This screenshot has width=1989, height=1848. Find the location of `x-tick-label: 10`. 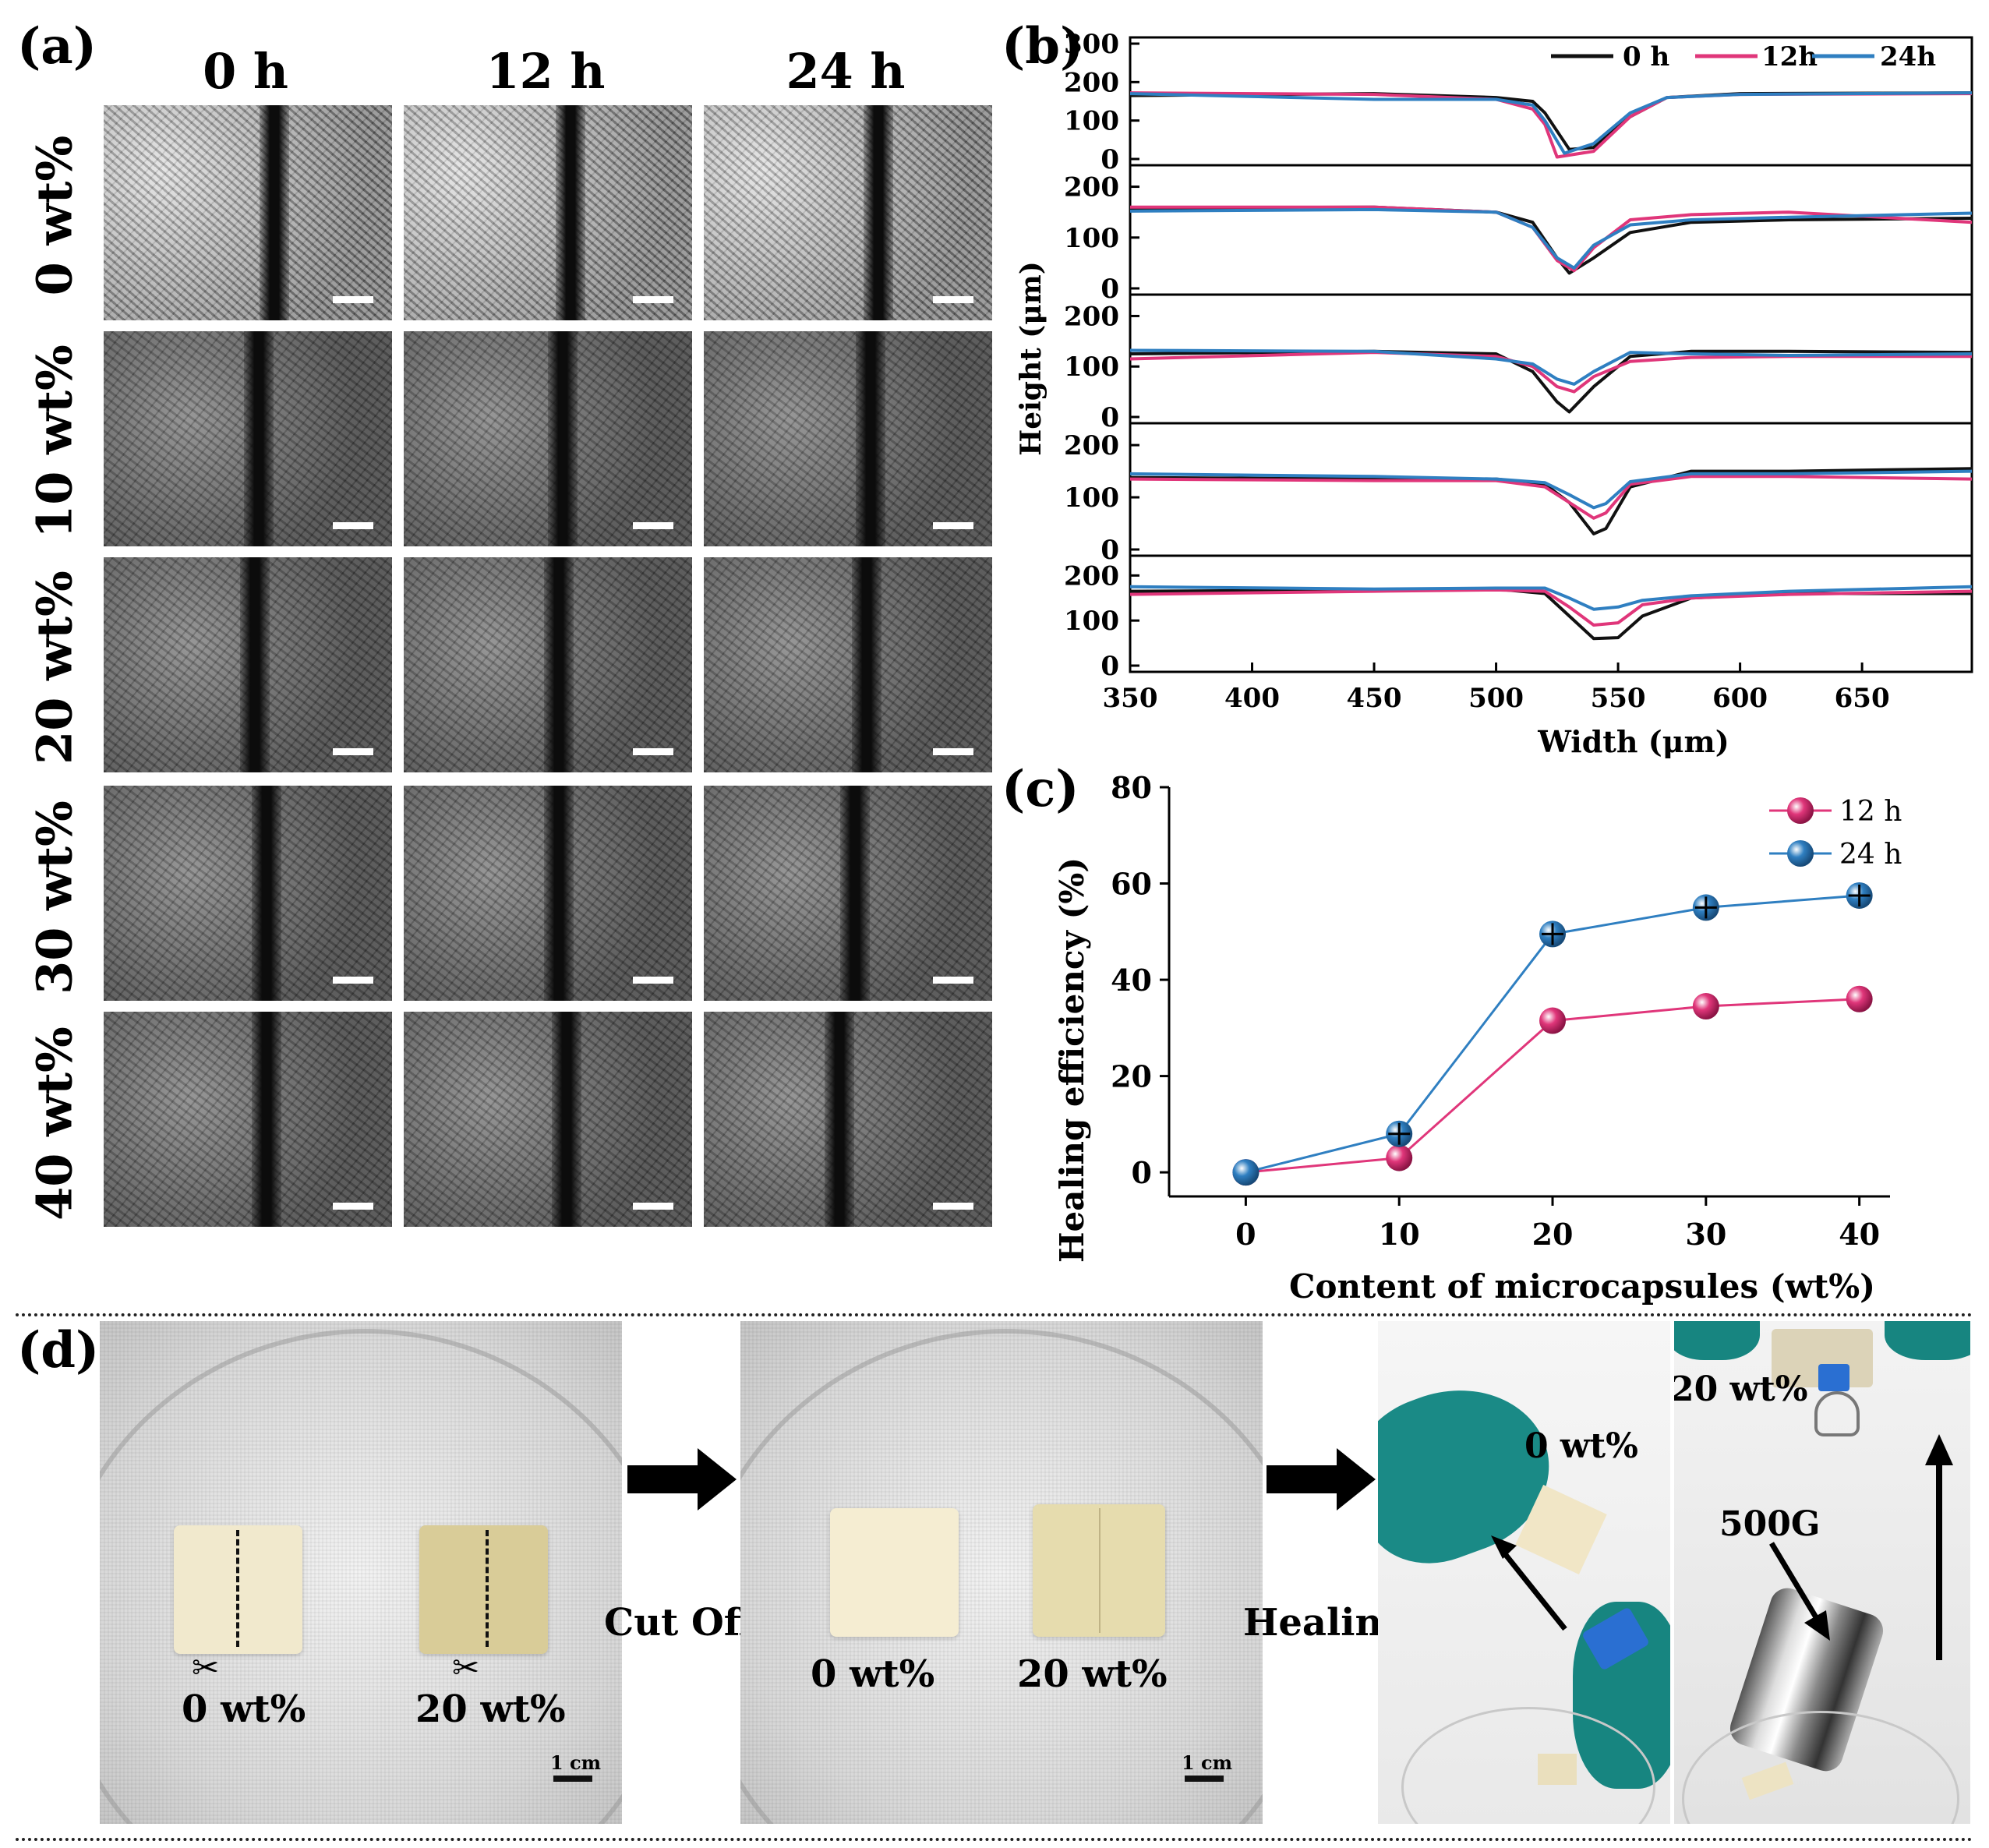

x-tick-label: 10 is located at coordinates (1400, 1234).